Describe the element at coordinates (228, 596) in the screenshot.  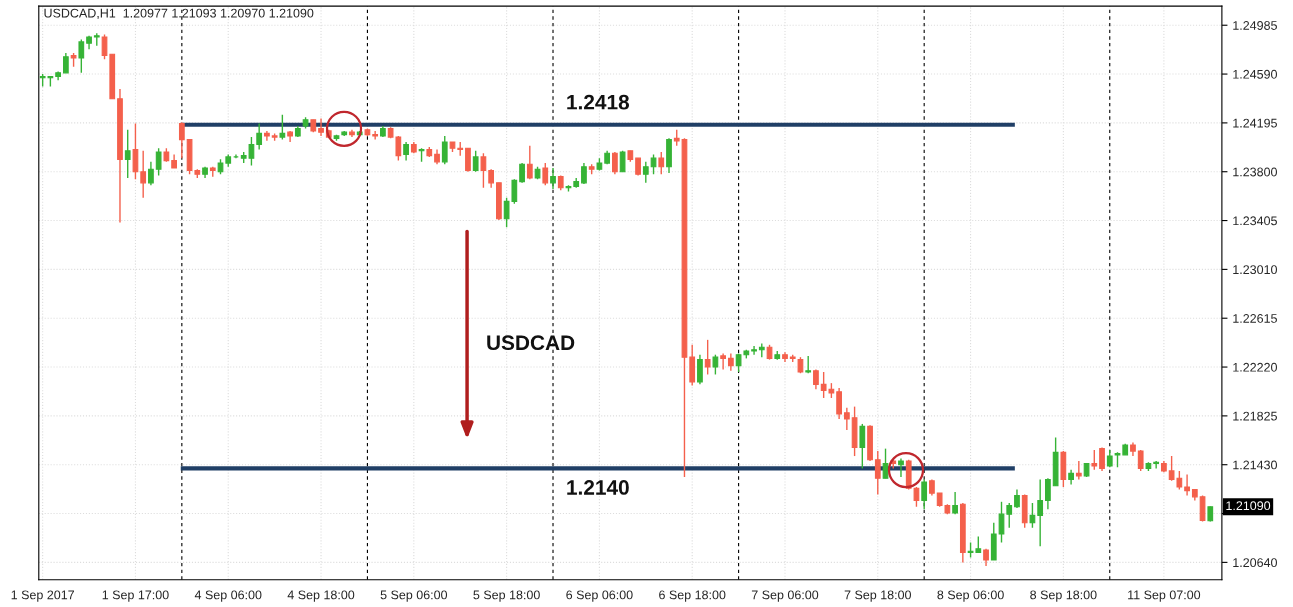
I see `x-tick-label: 4 Sep 06:00` at that location.